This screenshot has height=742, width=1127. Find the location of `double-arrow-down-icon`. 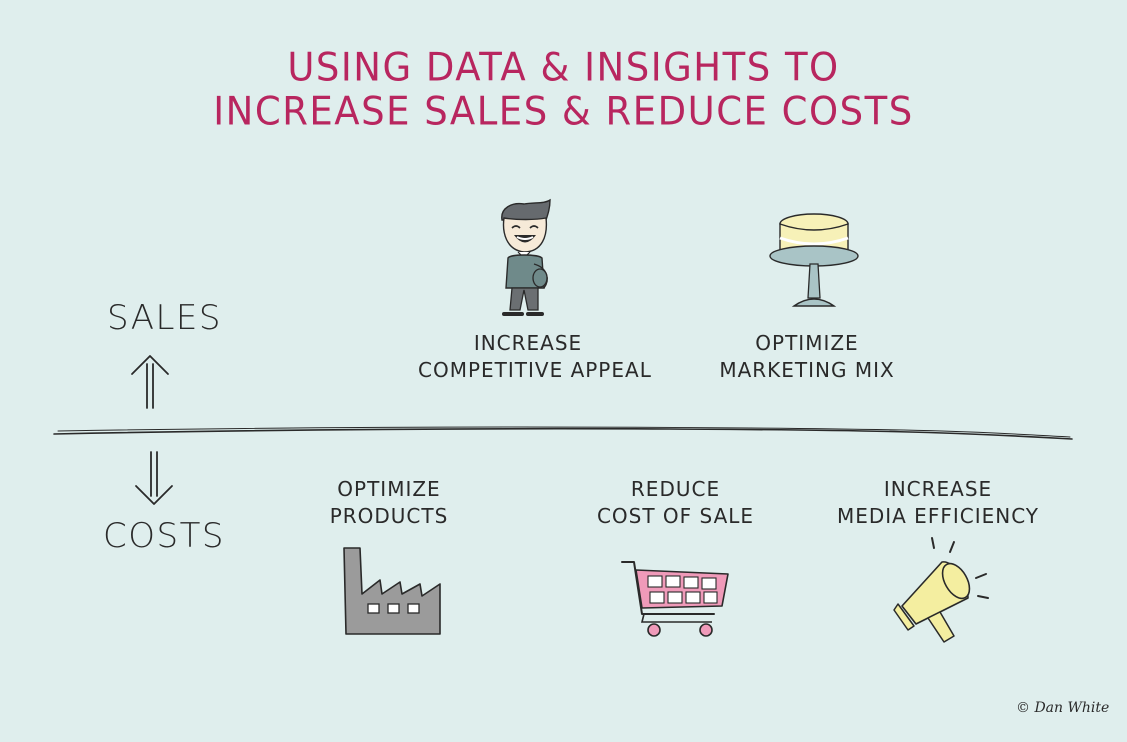

double-arrow-down-icon is located at coordinates (154, 479).